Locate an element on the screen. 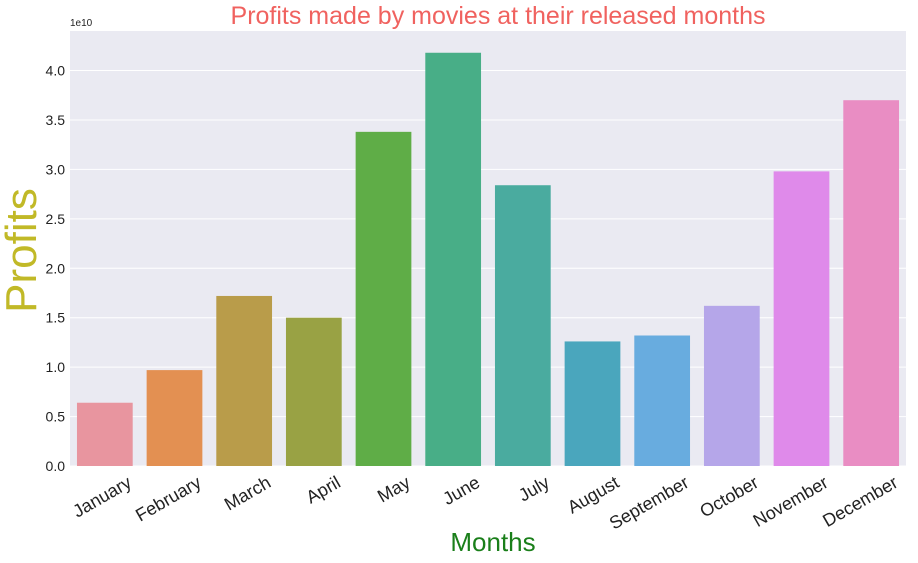 Image resolution: width=918 pixels, height=563 pixels. x-tick-label: July is located at coordinates (534, 488).